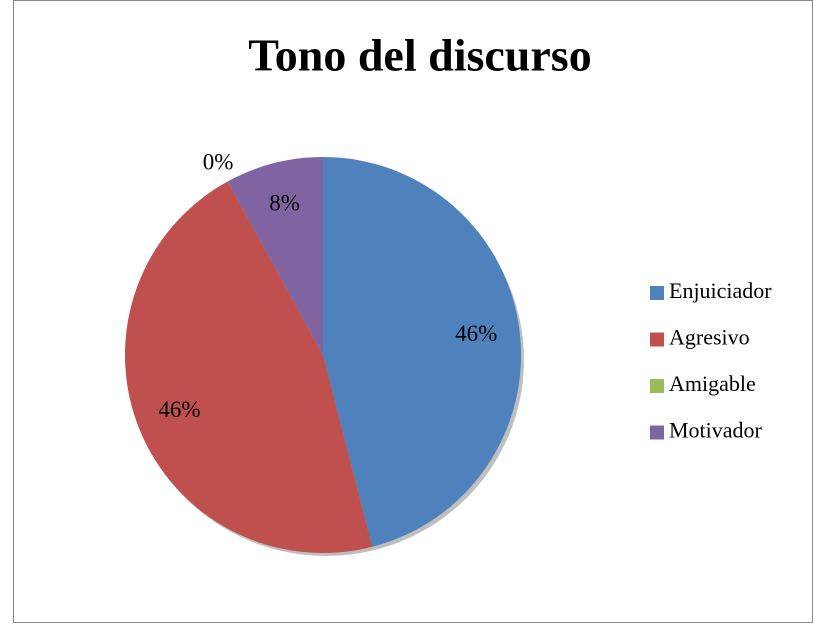  I want to click on data-label: 8%, so click(284, 203).